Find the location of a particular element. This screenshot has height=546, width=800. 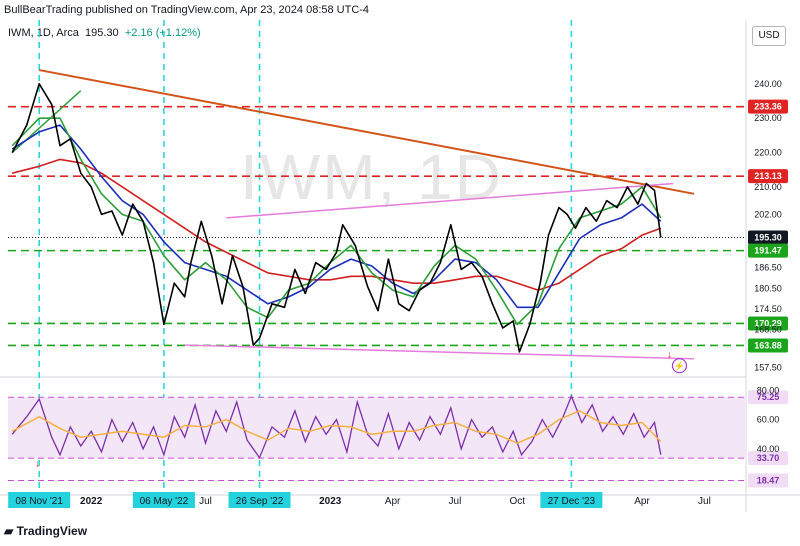

symbol-legend: IWM, 1D, Arca 195.30 +2.16 (+1.12%) is located at coordinates (104, 33).